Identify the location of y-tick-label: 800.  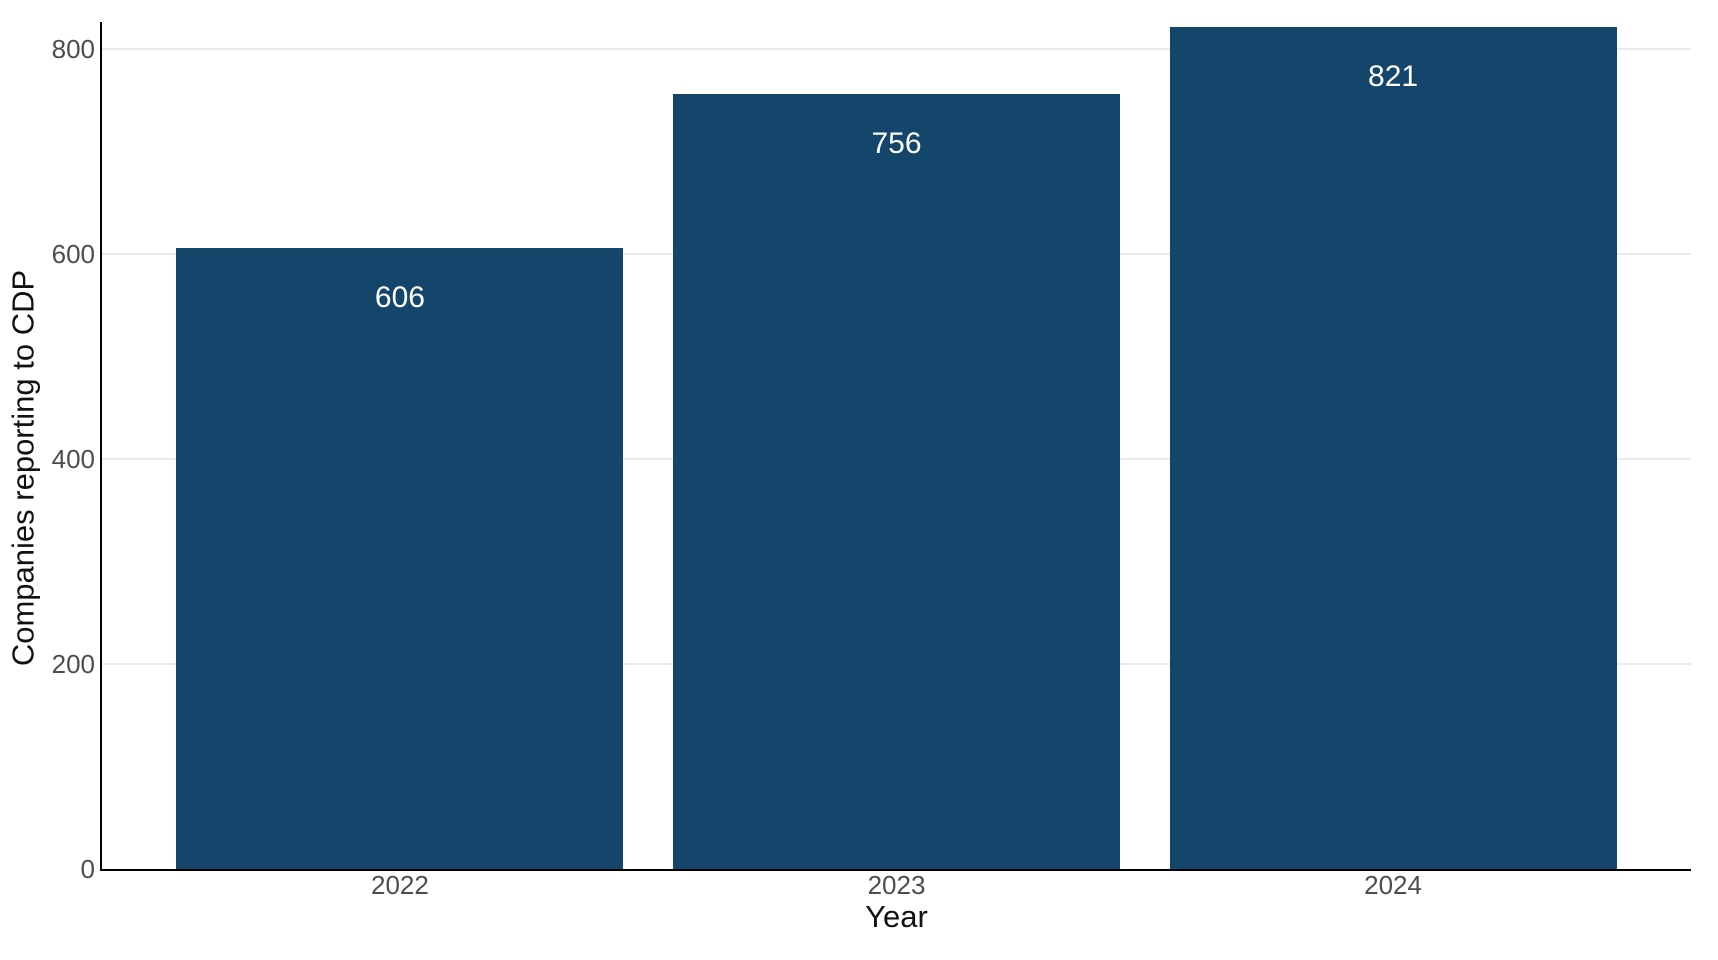
(73, 49).